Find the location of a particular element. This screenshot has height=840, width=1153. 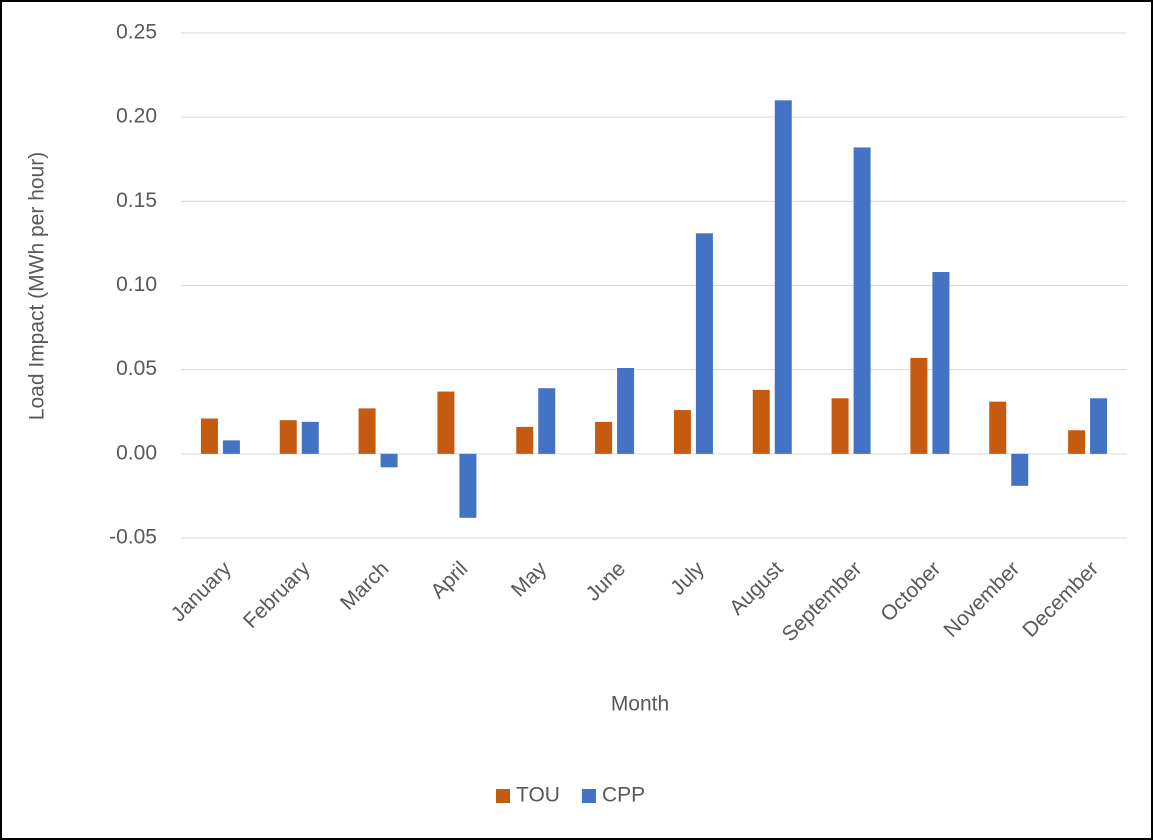

y-axis-title: Load Impact (MWh per hour) is located at coordinates (37, 286).